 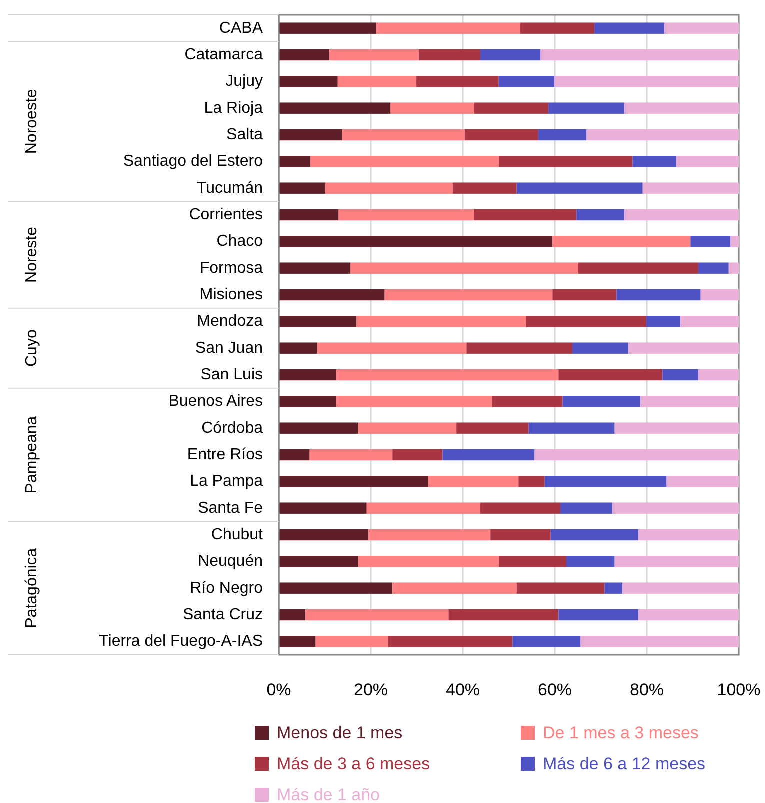 What do you see at coordinates (237, 535) in the screenshot?
I see `y-tick-label: Chubut` at bounding box center [237, 535].